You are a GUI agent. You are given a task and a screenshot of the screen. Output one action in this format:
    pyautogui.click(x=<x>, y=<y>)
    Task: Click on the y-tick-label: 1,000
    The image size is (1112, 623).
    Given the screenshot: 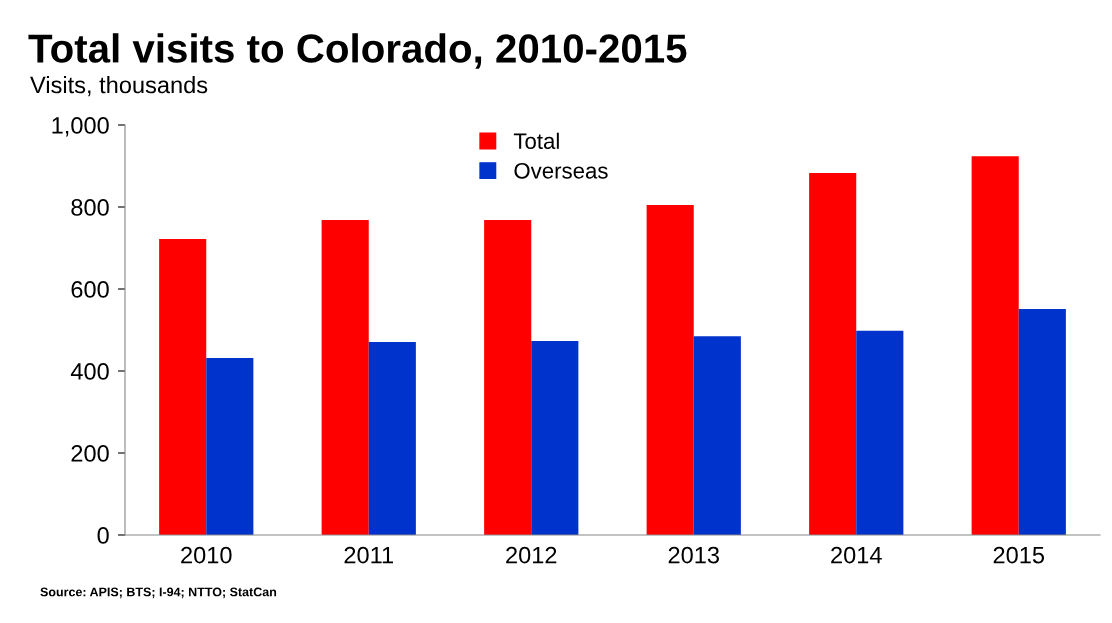 What is the action you would take?
    pyautogui.click(x=80, y=127)
    